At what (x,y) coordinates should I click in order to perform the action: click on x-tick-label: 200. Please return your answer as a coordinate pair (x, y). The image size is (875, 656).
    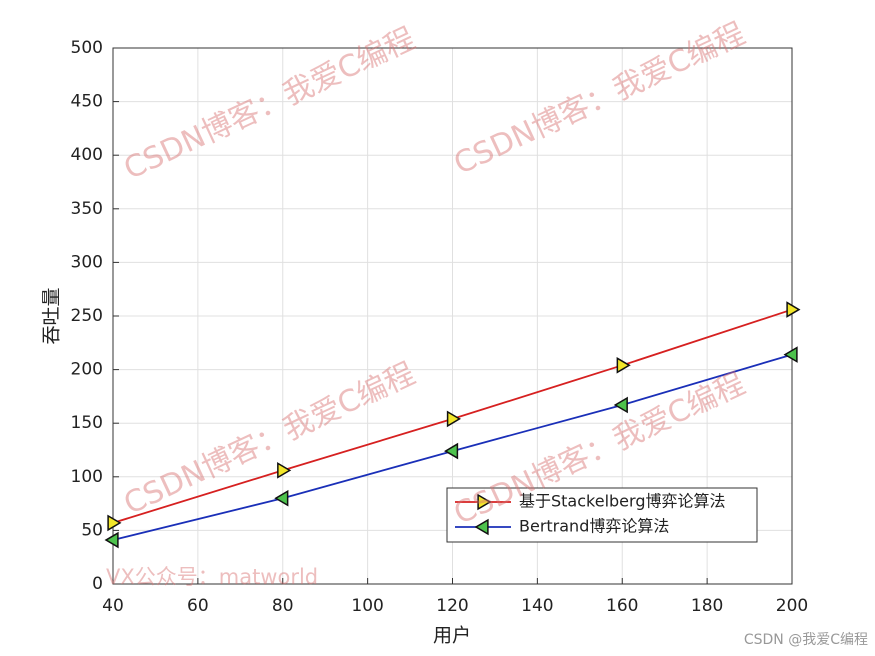
    Looking at the image, I should click on (792, 606).